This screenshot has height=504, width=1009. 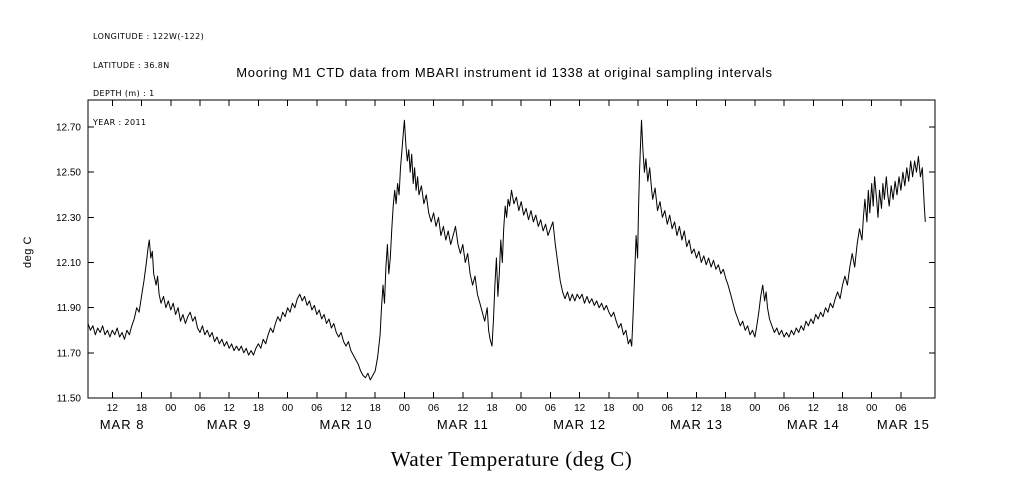 What do you see at coordinates (696, 424) in the screenshot?
I see `date-label: MAR 13` at bounding box center [696, 424].